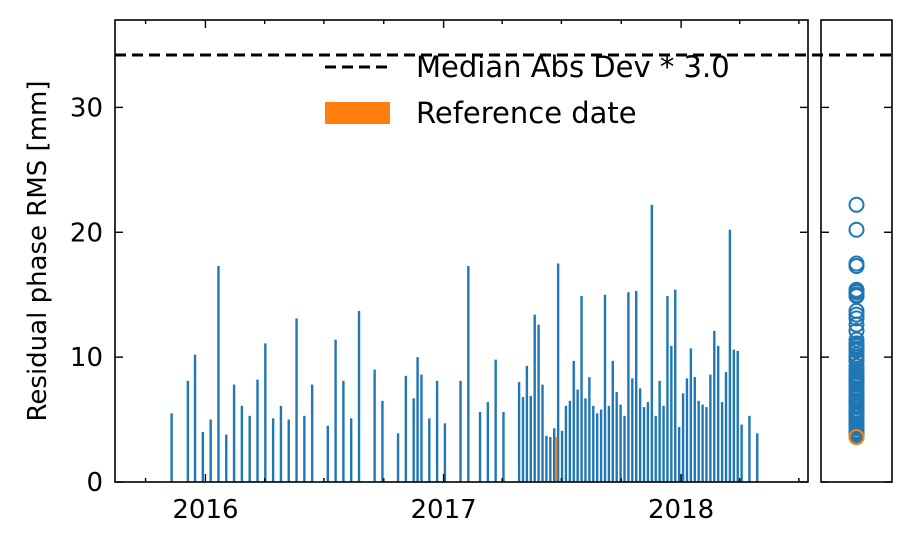  Describe the element at coordinates (38, 251) in the screenshot. I see `y-axis-label: Residual phase RMS [mm]` at that location.